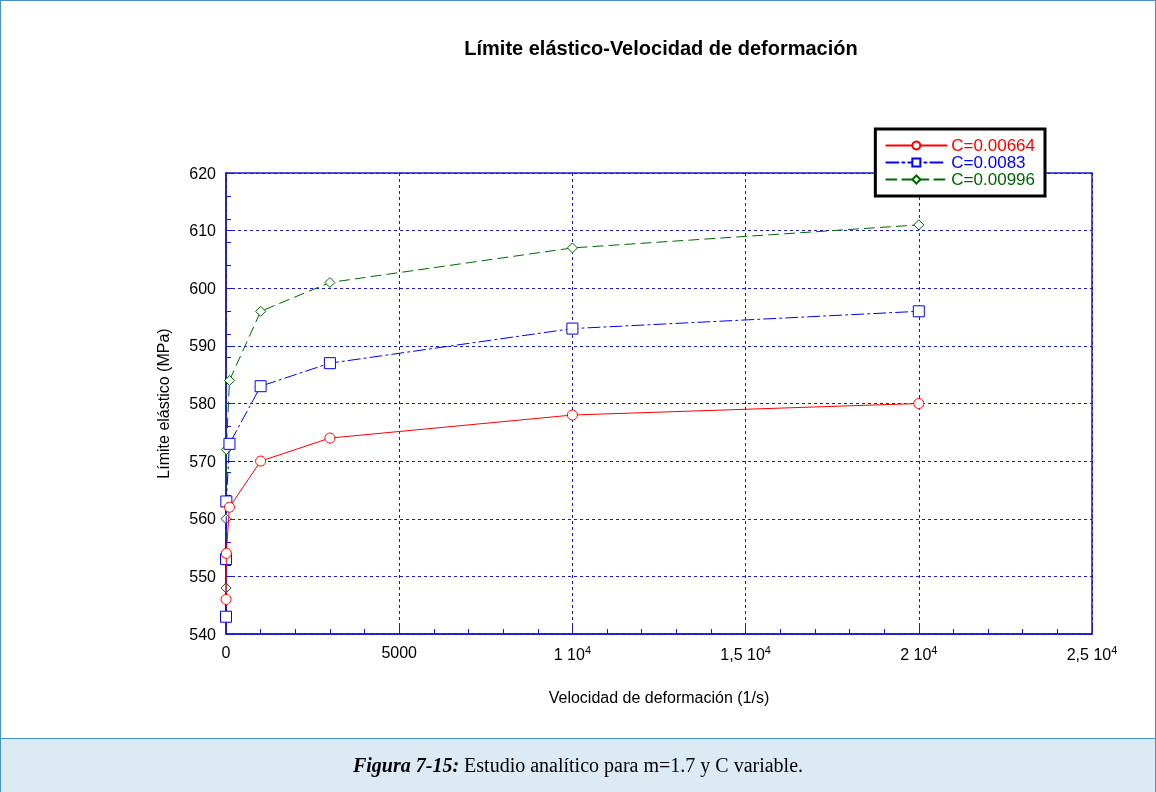 The height and width of the screenshot is (792, 1156). What do you see at coordinates (203, 288) in the screenshot?
I see `y-tick-label: 600` at bounding box center [203, 288].